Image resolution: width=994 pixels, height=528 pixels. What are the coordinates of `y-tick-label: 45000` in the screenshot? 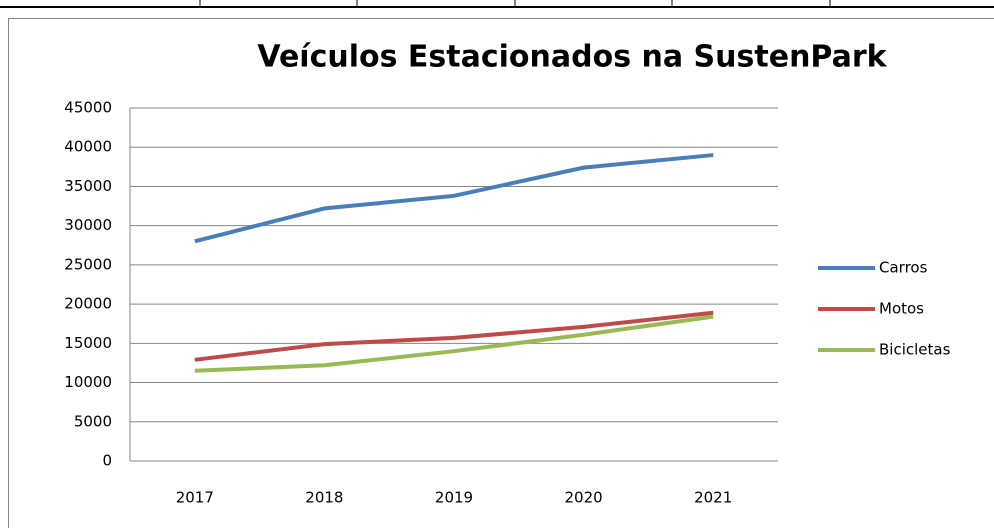 It's located at (88, 108).